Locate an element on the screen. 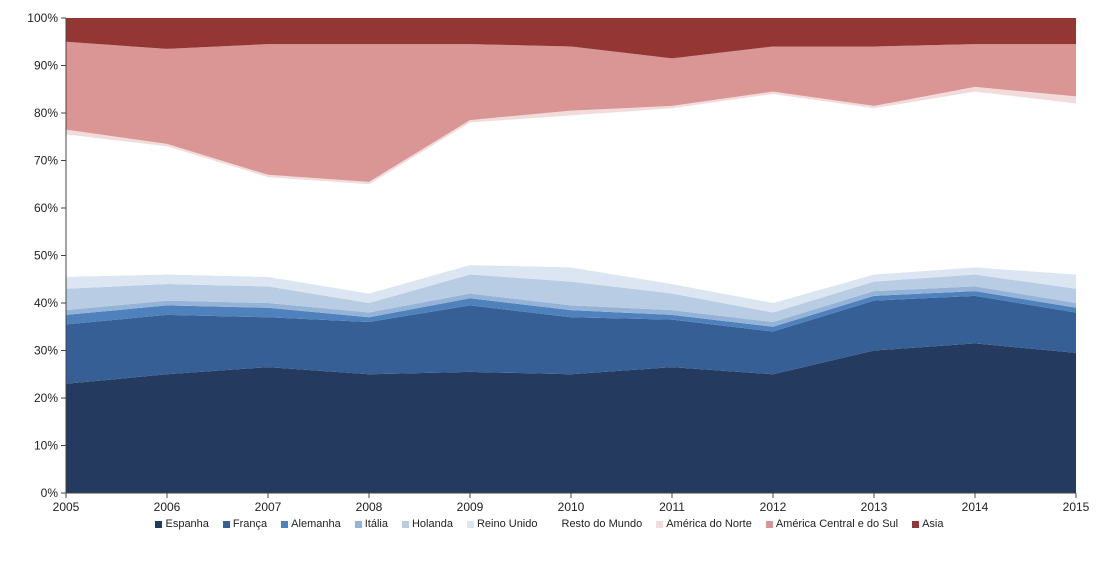 This screenshot has height=563, width=1099. legend-label: Itália is located at coordinates (376, 524).